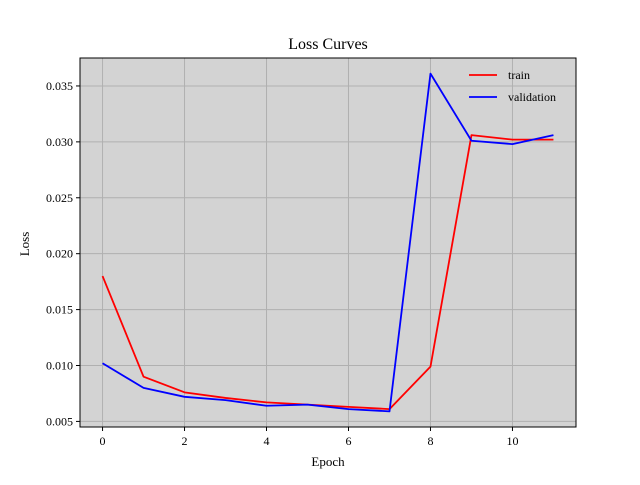  I want to click on y-tick-label: 0.035, so click(59, 86).